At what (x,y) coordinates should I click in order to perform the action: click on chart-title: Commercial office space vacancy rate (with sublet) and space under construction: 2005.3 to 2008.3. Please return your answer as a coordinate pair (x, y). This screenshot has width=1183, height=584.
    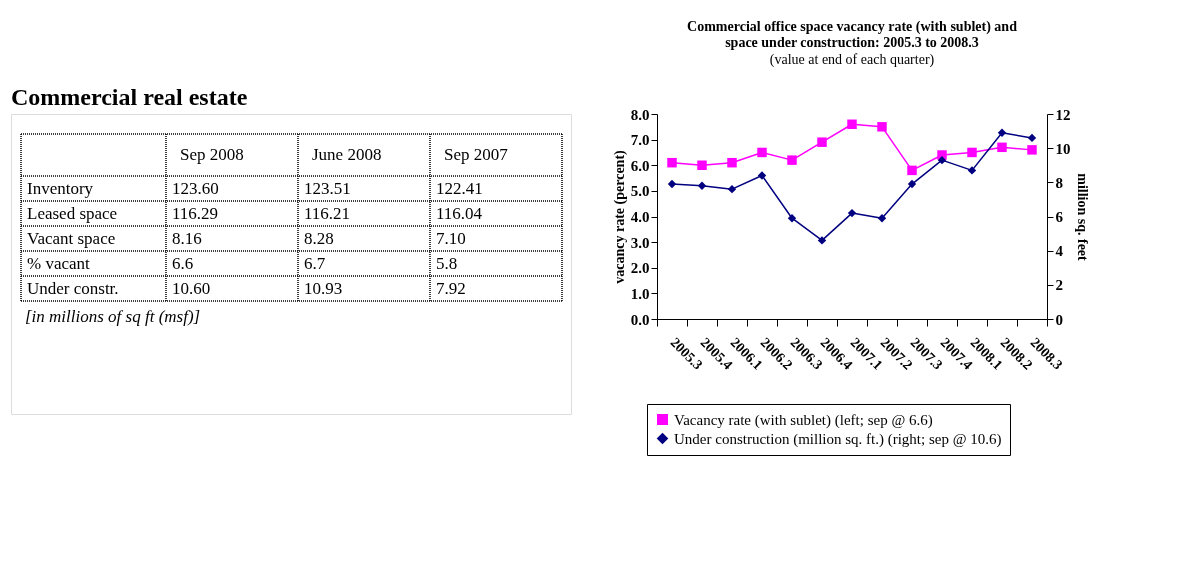
    Looking at the image, I should click on (852, 34).